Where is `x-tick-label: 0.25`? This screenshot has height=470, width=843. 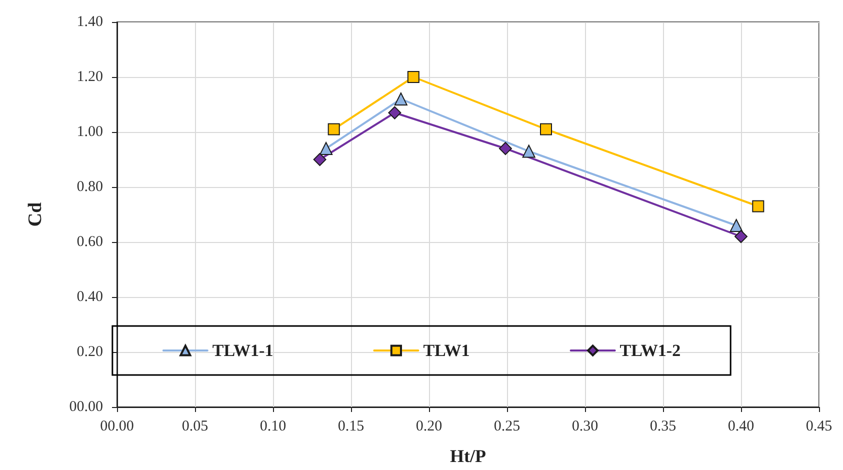
x-tick-label: 0.25 is located at coordinates (507, 426).